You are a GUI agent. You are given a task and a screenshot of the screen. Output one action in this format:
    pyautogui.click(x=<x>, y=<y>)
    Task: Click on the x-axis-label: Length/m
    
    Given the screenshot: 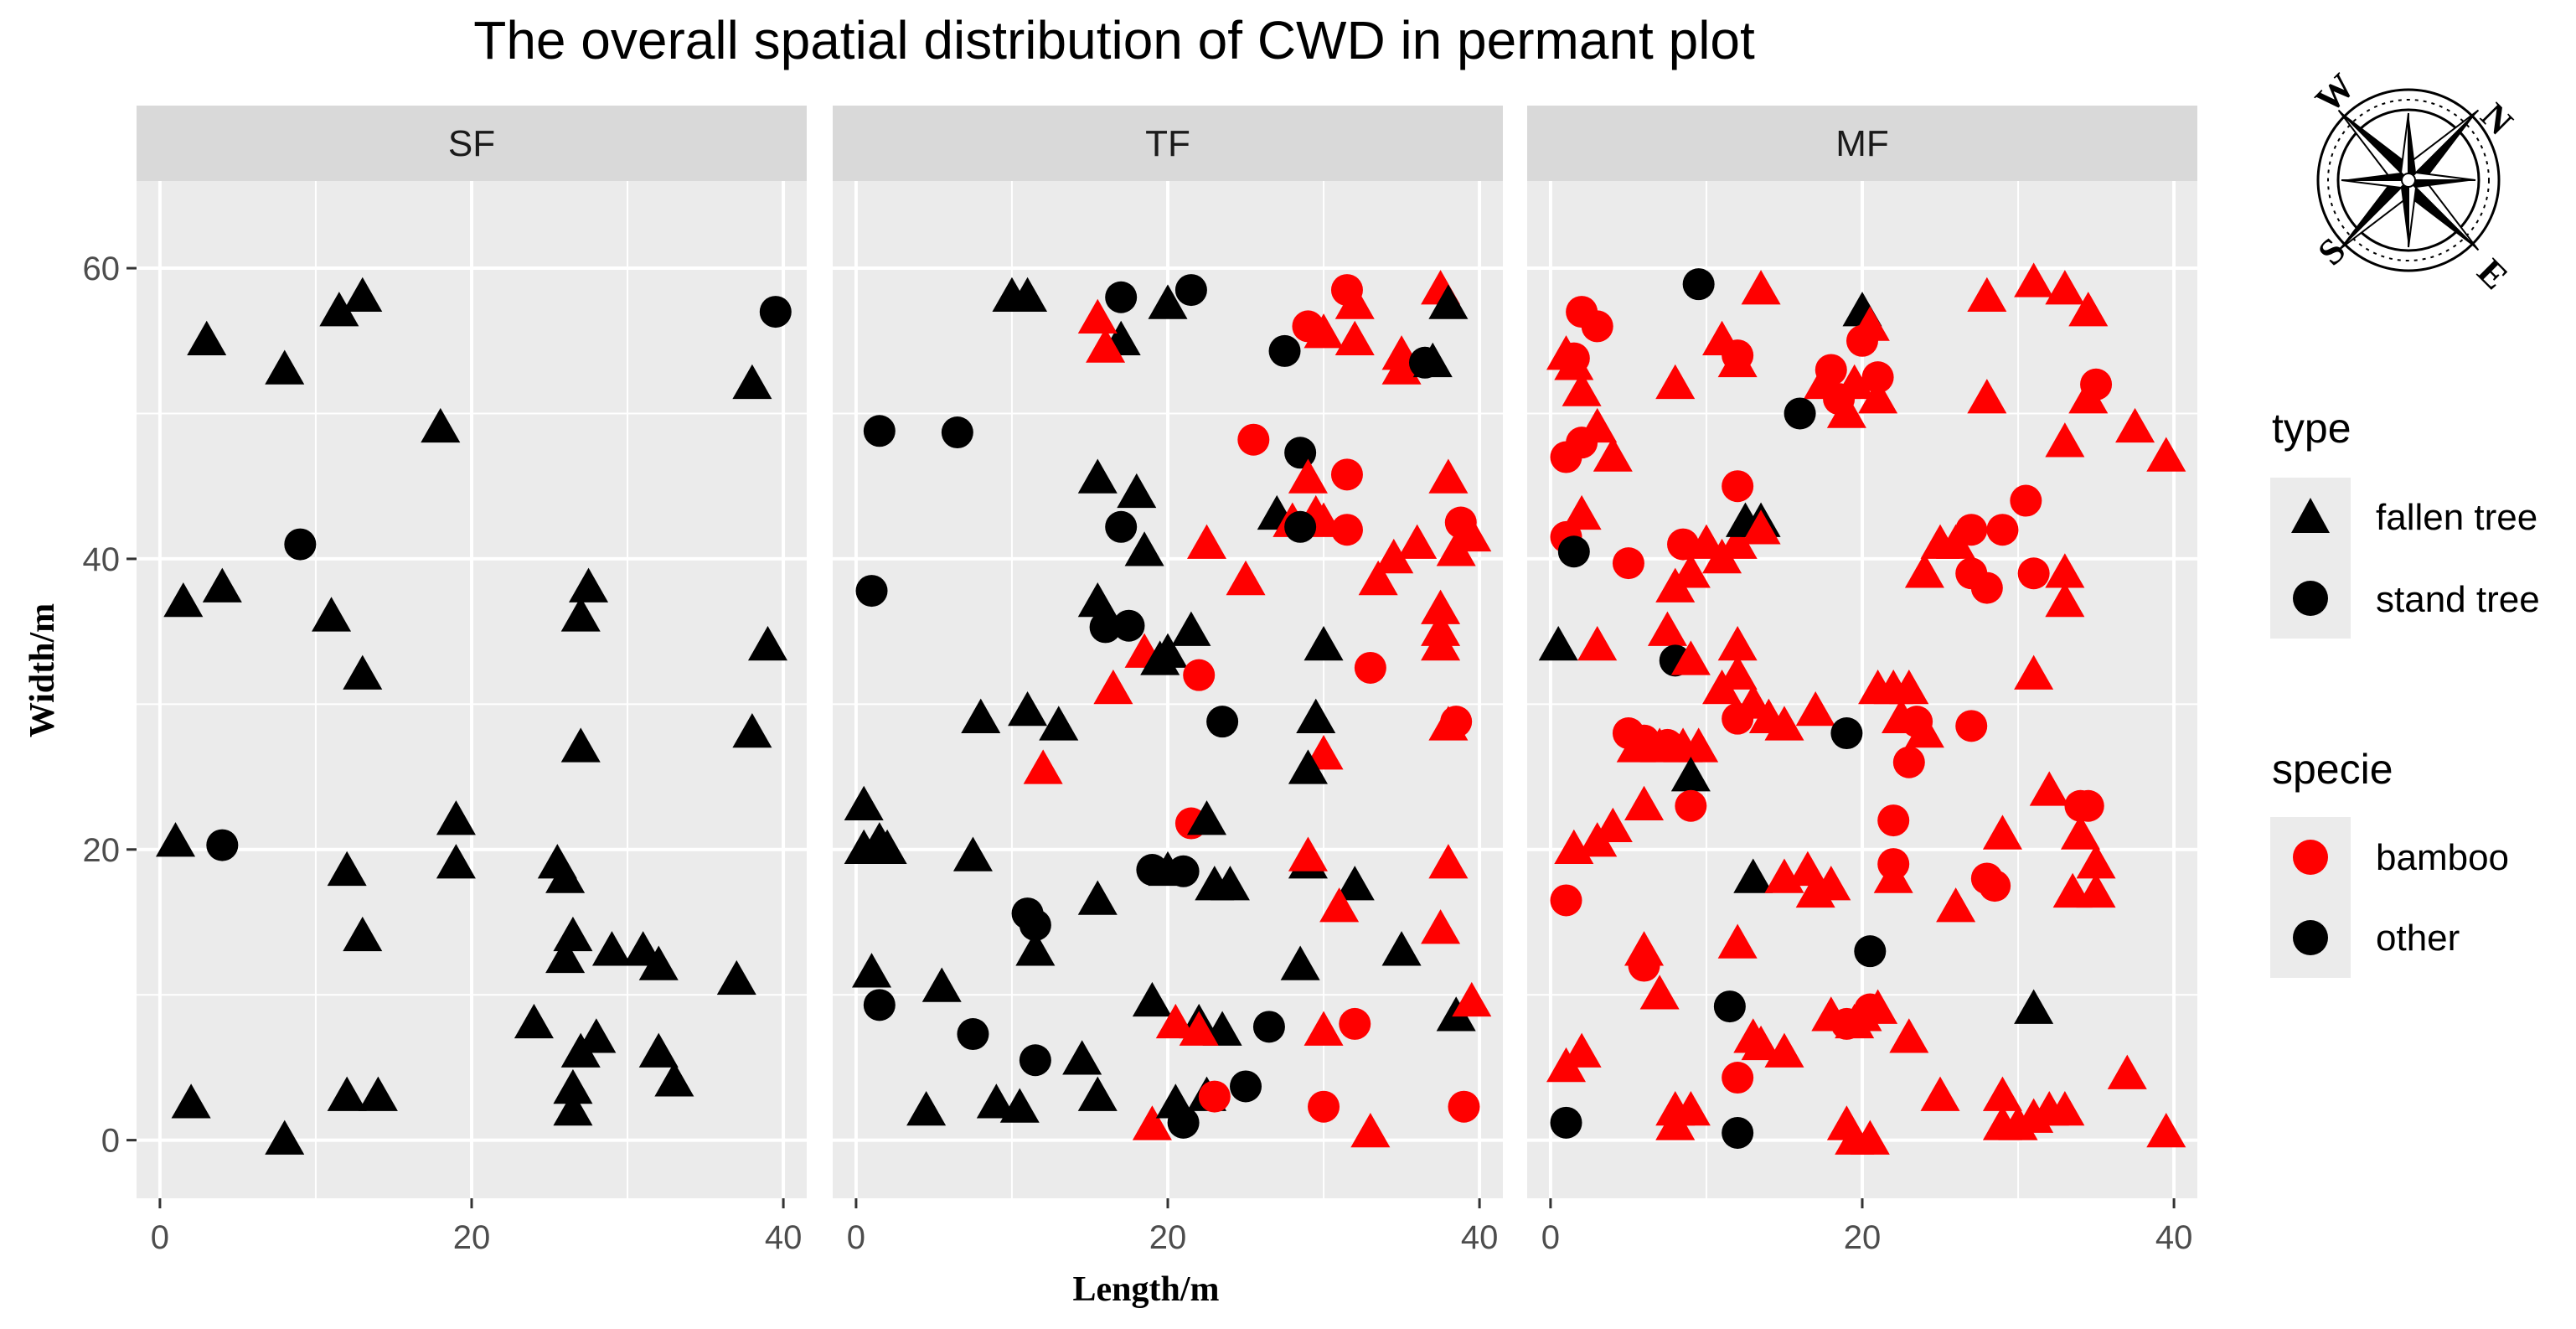 What is the action you would take?
    pyautogui.click(x=1145, y=1289)
    